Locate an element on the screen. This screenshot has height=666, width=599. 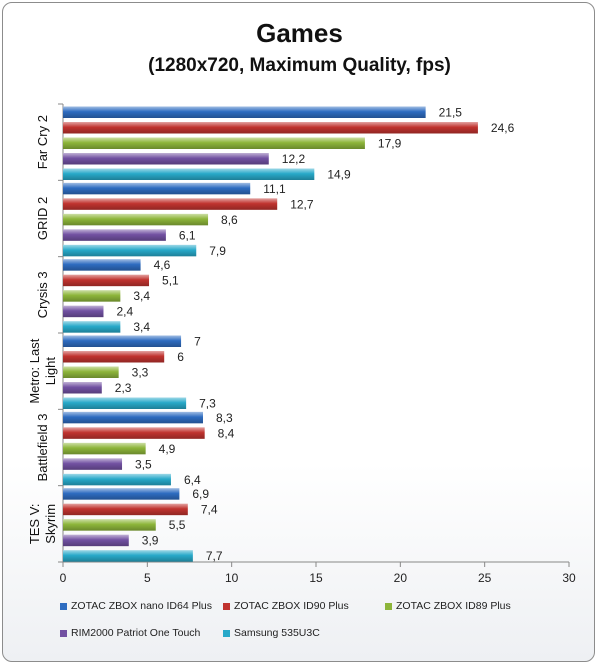
data-label: 17,9 is located at coordinates (390, 144).